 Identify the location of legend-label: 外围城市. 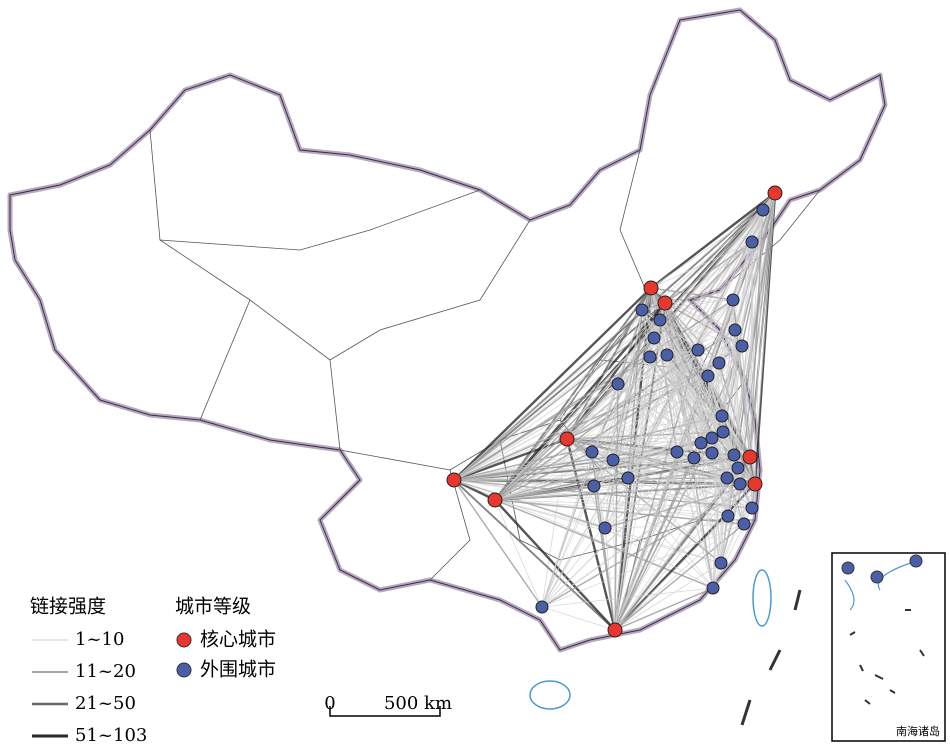
(238, 670).